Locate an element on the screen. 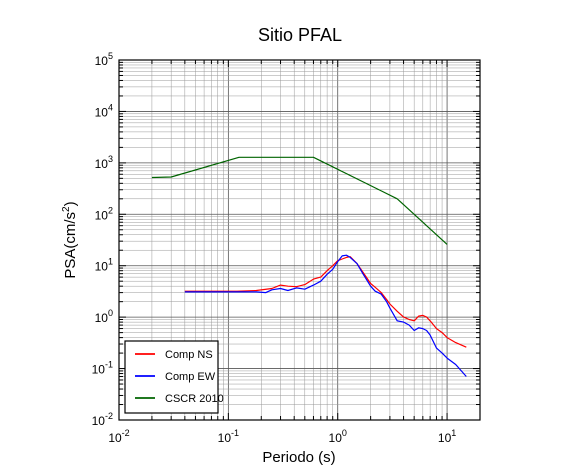 Image resolution: width=586 pixels, height=475 pixels. y-tick-label-exponent: 5 is located at coordinates (110, 56).